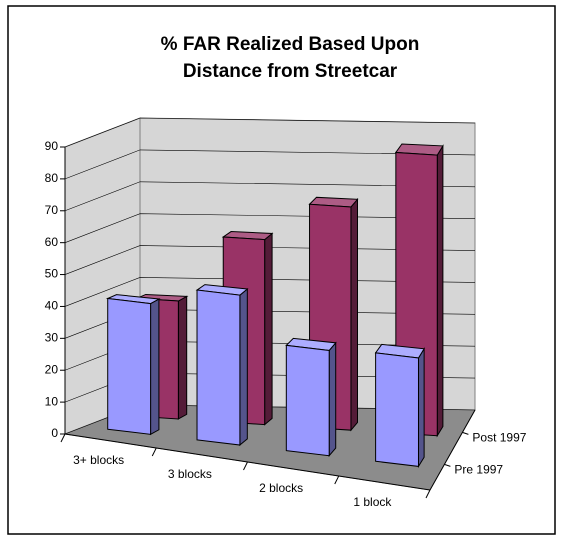  I want to click on x-tick-label: 1 block, so click(372, 502).